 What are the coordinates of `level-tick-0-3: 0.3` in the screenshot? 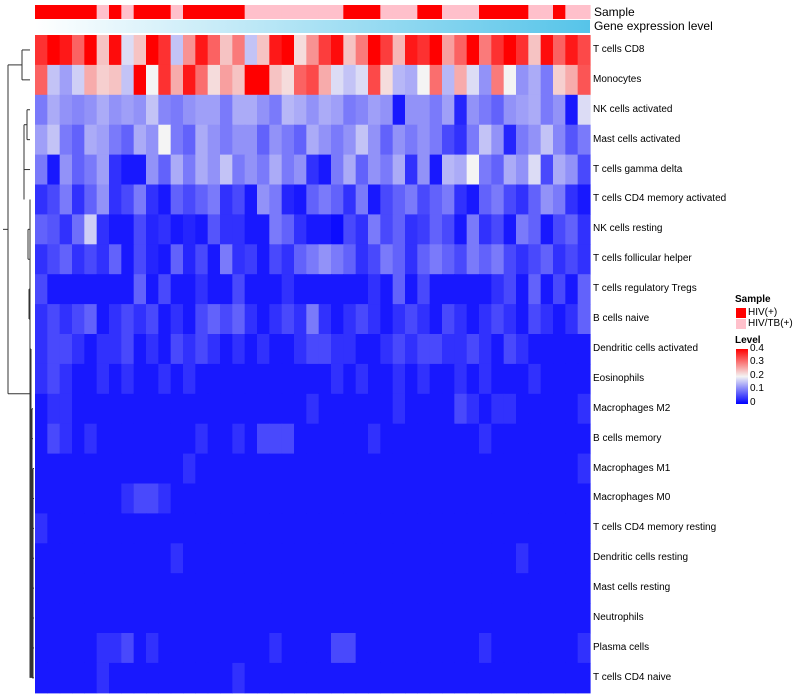 It's located at (757, 361).